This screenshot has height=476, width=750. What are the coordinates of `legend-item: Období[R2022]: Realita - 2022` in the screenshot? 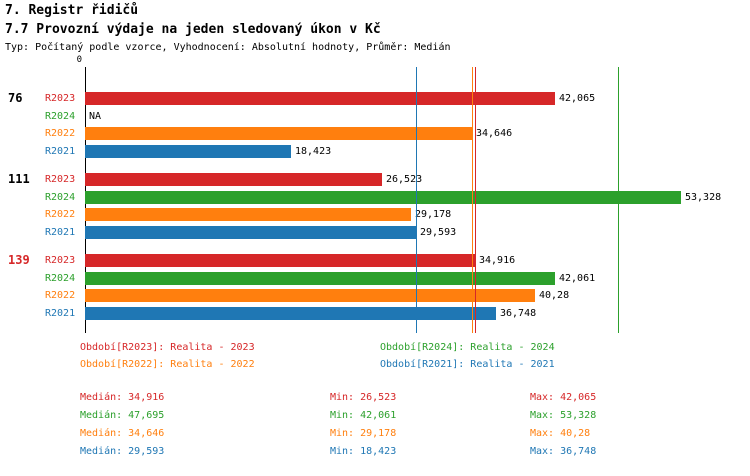 It's located at (167, 364).